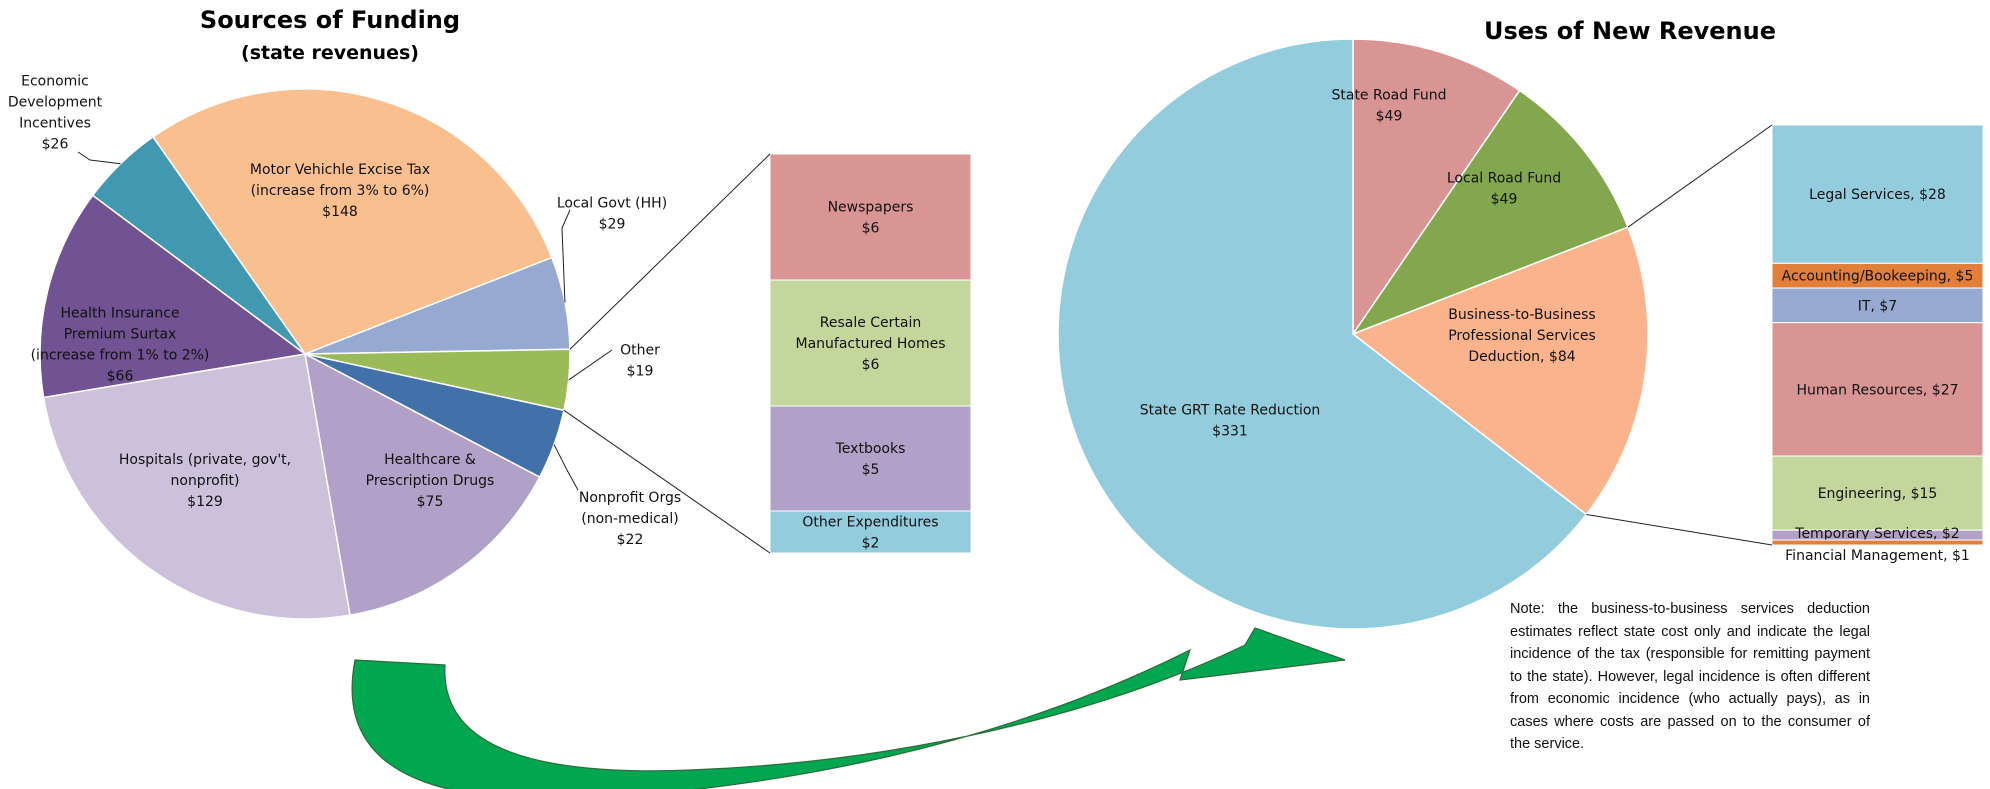 This screenshot has height=789, width=1990. I want to click on bar-segment-textbooks, so click(870, 458).